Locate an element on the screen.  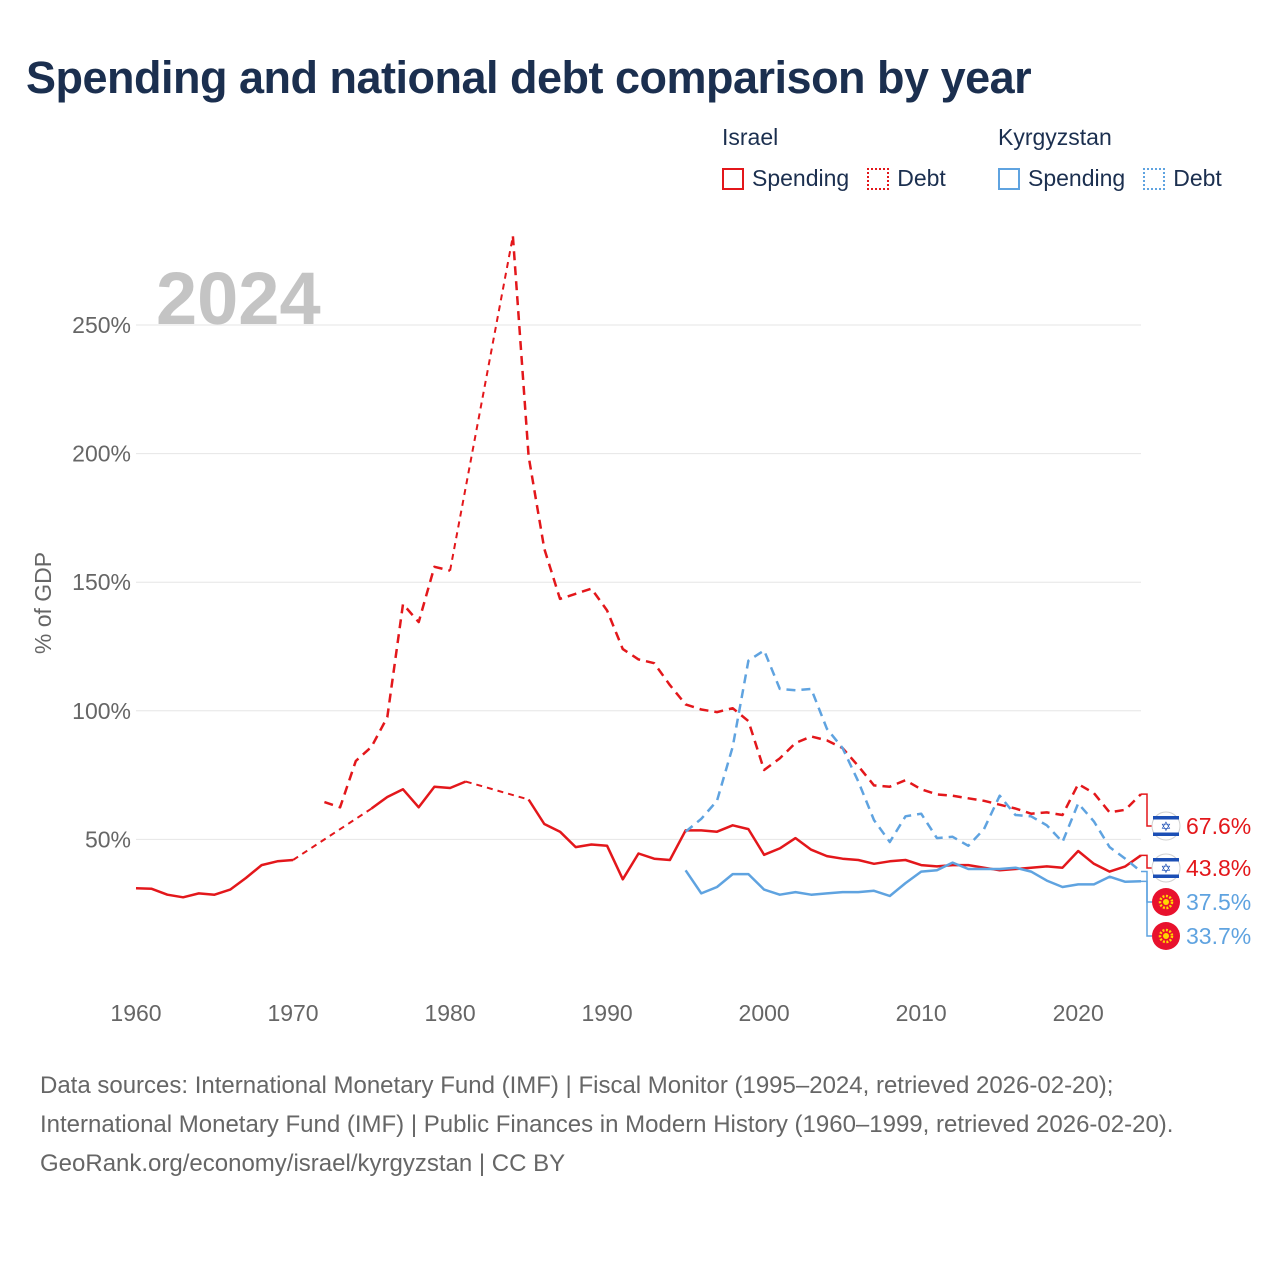
x-tick-label: 2000 is located at coordinates (764, 1013).